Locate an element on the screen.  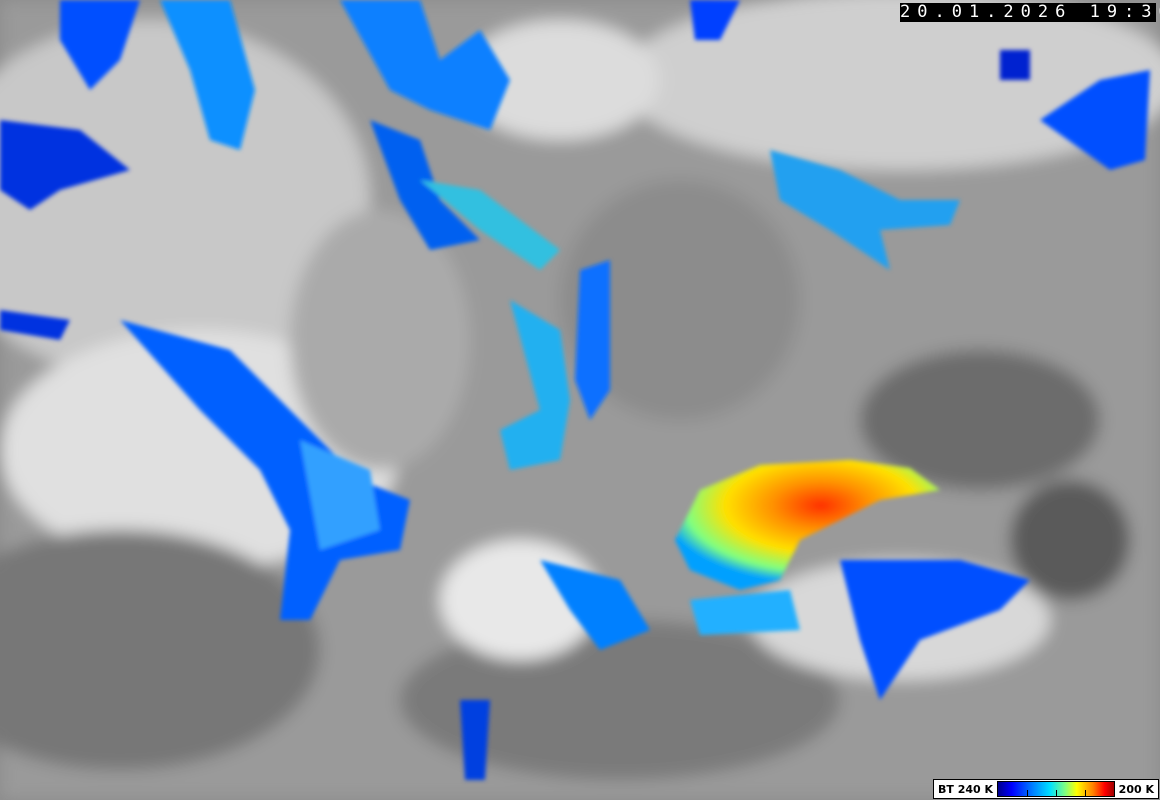
color-scale-legend: BT 240 K 200 K is located at coordinates (1046, 789).